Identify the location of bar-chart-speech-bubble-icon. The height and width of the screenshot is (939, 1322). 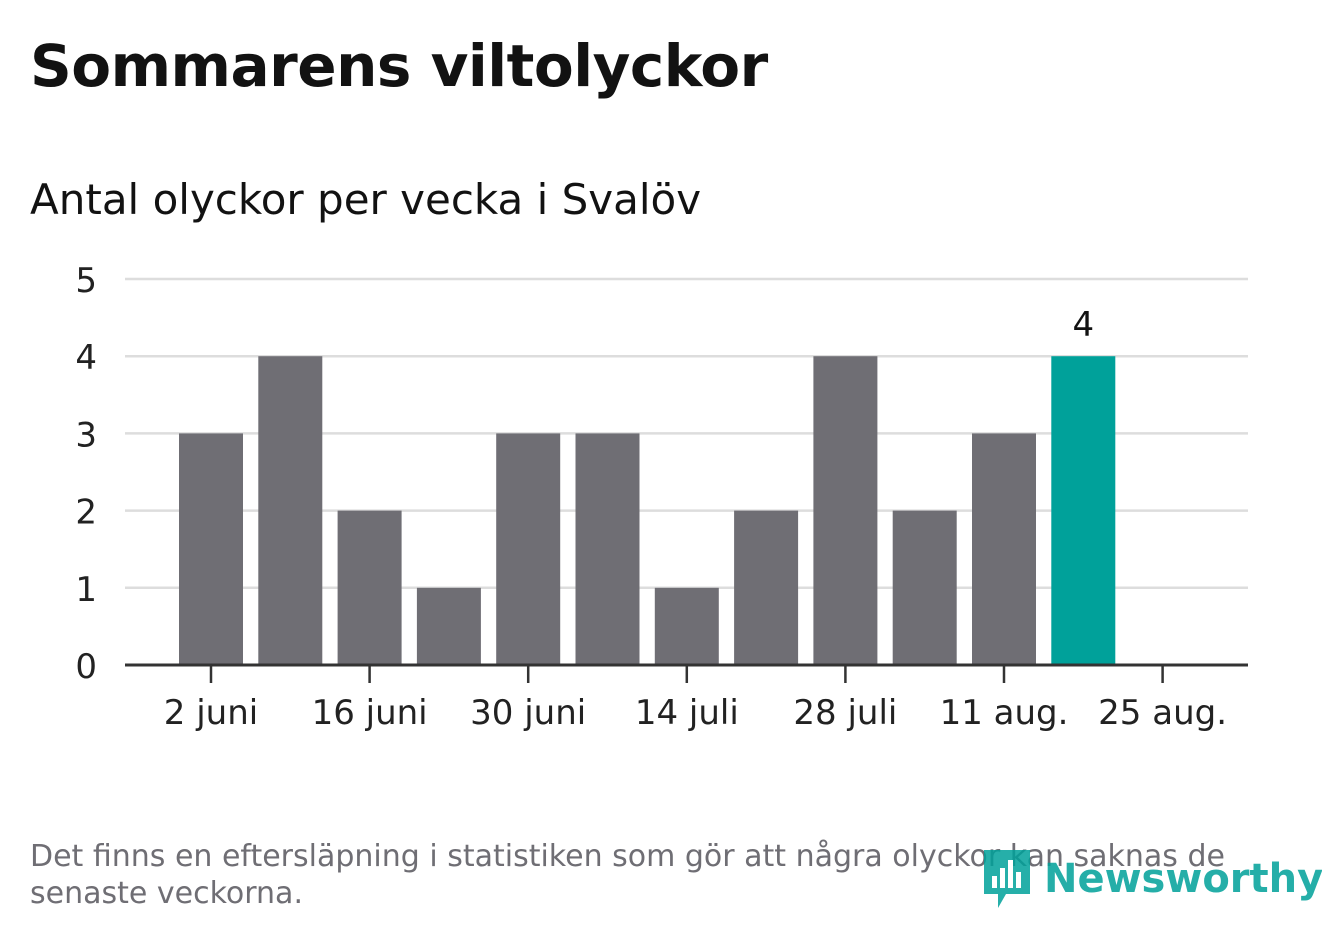
(1007, 879).